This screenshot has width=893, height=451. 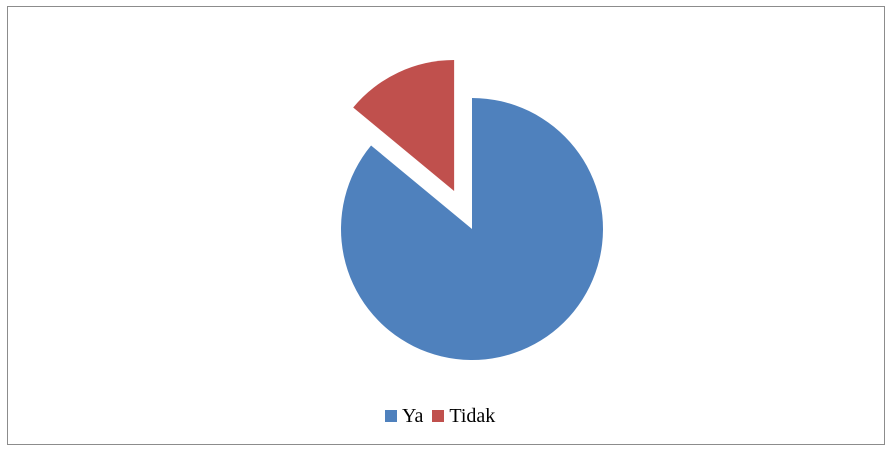 I want to click on legend-swatch-ya, so click(x=391, y=416).